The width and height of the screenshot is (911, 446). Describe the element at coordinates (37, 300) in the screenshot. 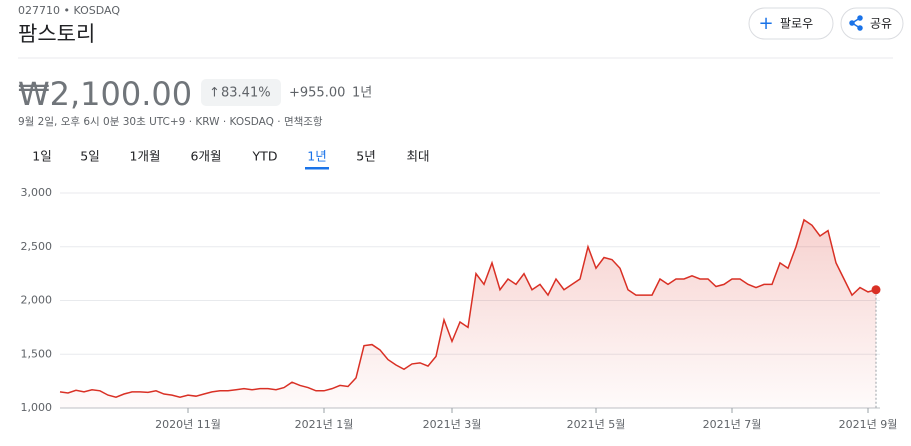

I see `y-tick-label: 2,000` at that location.